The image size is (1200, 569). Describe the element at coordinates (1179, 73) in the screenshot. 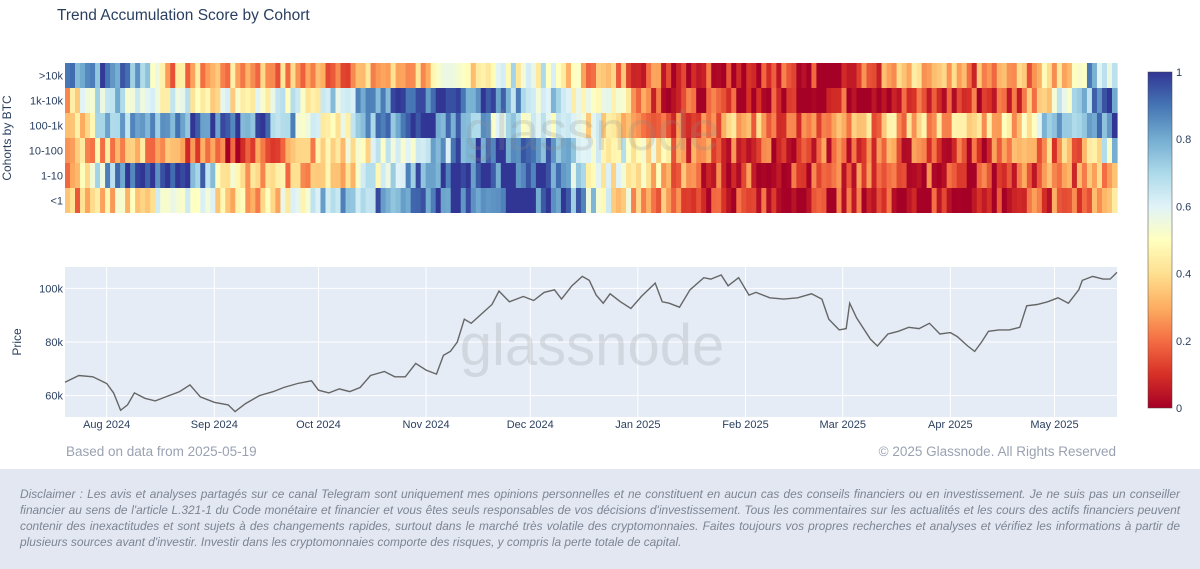

I see `colorbar-tick: 1` at that location.